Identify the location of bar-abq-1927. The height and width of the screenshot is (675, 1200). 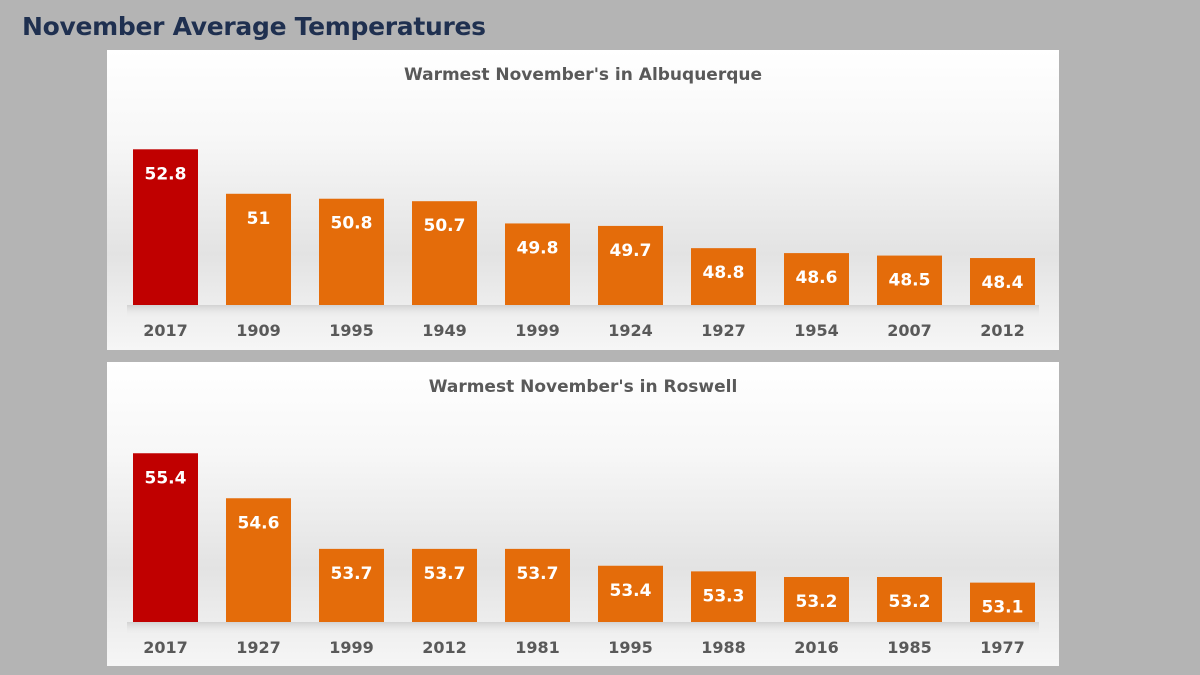
(723, 276).